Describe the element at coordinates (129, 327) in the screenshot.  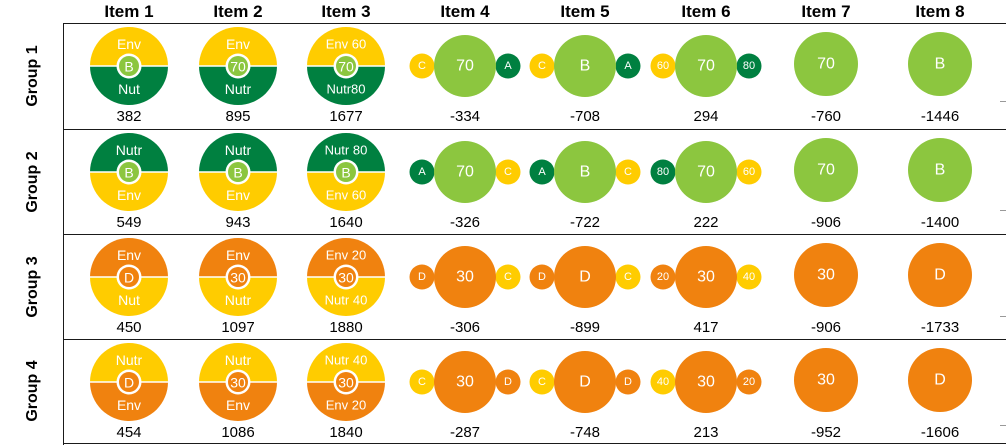
I see `score-value: 450` at that location.